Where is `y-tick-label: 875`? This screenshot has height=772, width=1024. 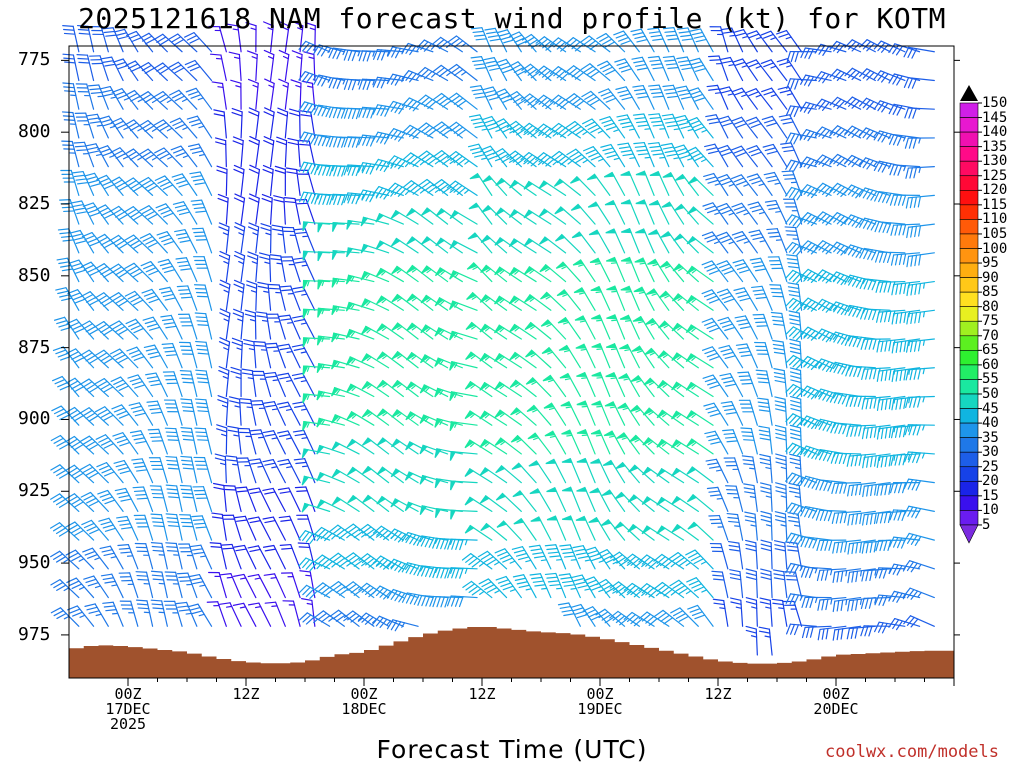
y-tick-label: 875 is located at coordinates (34, 348).